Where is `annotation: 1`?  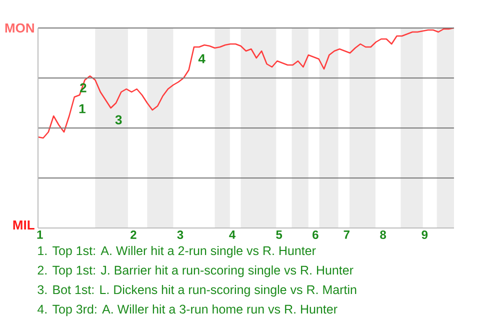
annotation: 1 is located at coordinates (82, 109).